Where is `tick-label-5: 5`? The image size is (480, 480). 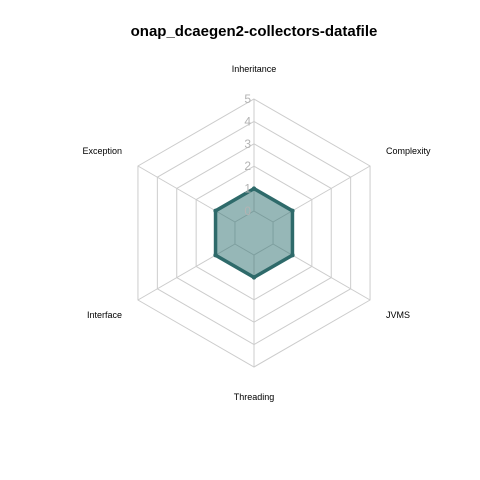
tick-label-5: 5 is located at coordinates (247, 99).